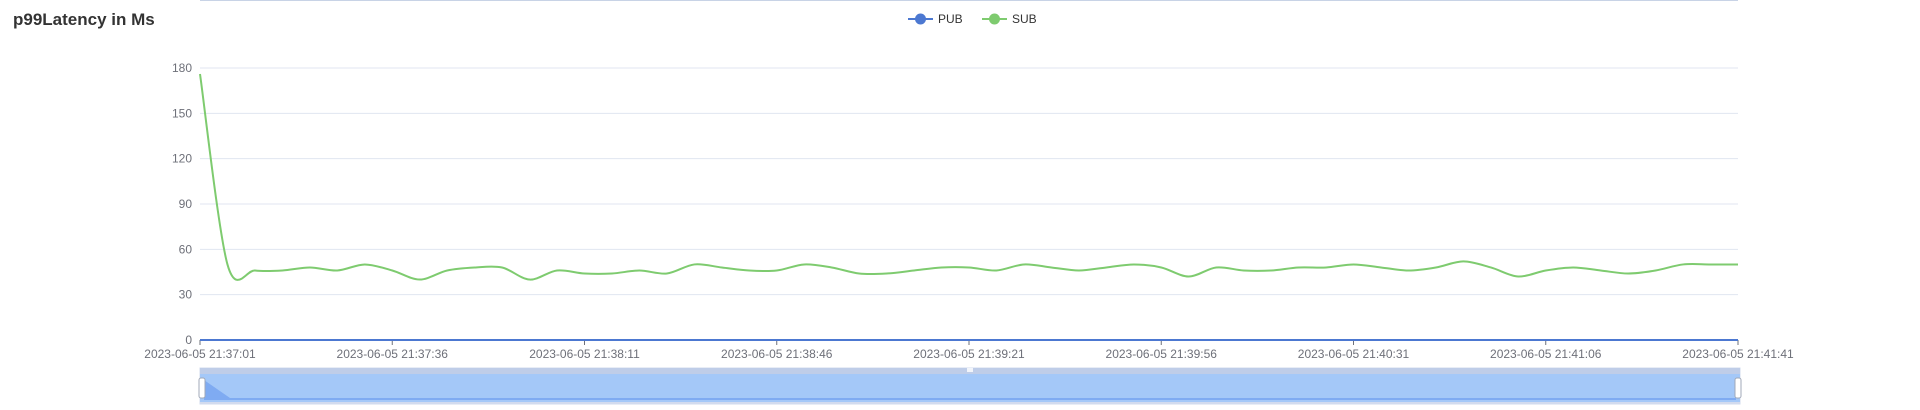 The width and height of the screenshot is (1920, 410). Describe the element at coordinates (182, 113) in the screenshot. I see `y-tick-label: 150` at that location.